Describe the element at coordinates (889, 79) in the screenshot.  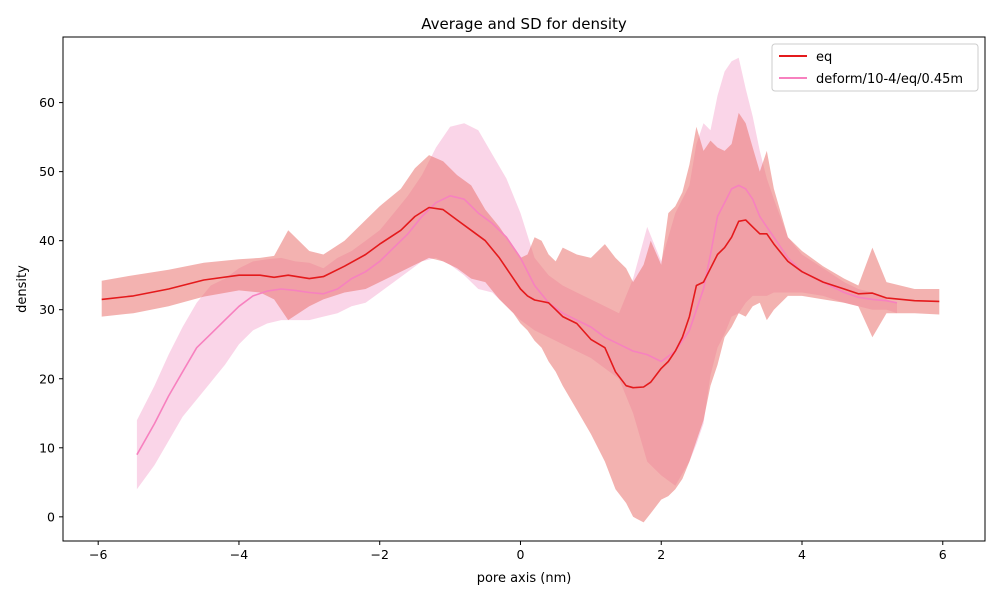
I see `legend-label-deform: deform/10-4/eq/0.45m` at that location.